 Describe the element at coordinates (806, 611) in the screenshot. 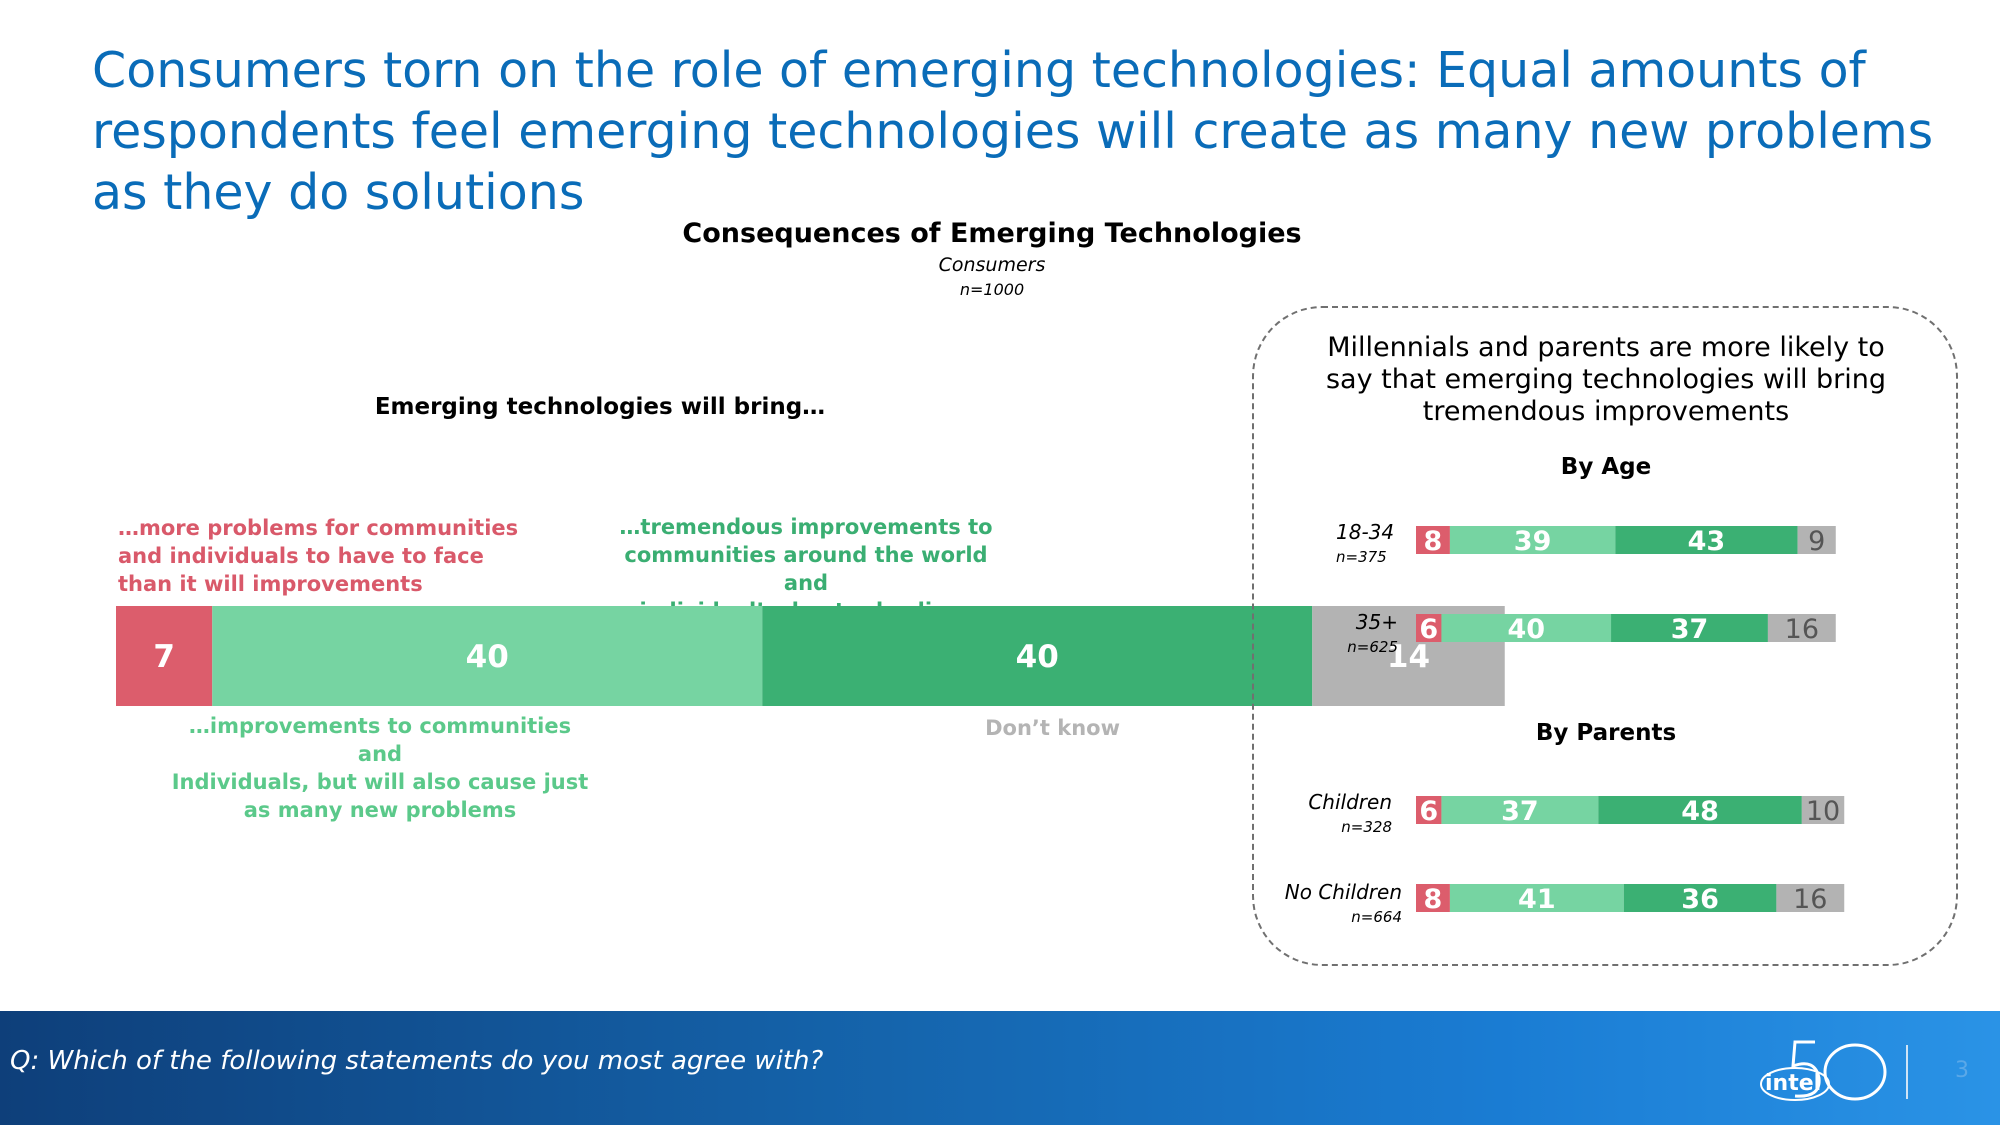

I see `label-line: individual’s day-to-day lives` at that location.